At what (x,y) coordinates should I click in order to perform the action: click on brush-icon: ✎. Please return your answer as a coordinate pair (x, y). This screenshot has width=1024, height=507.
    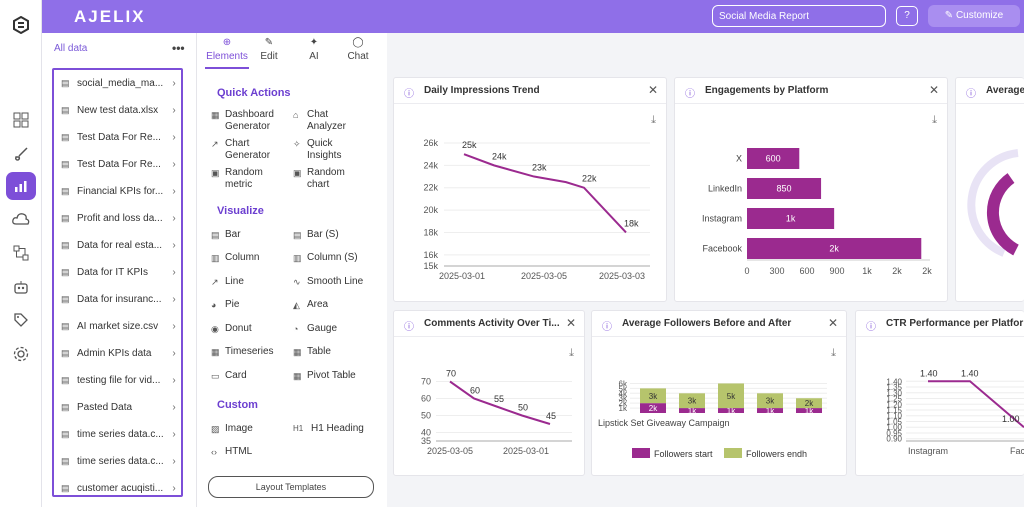
    Looking at the image, I should click on (950, 15).